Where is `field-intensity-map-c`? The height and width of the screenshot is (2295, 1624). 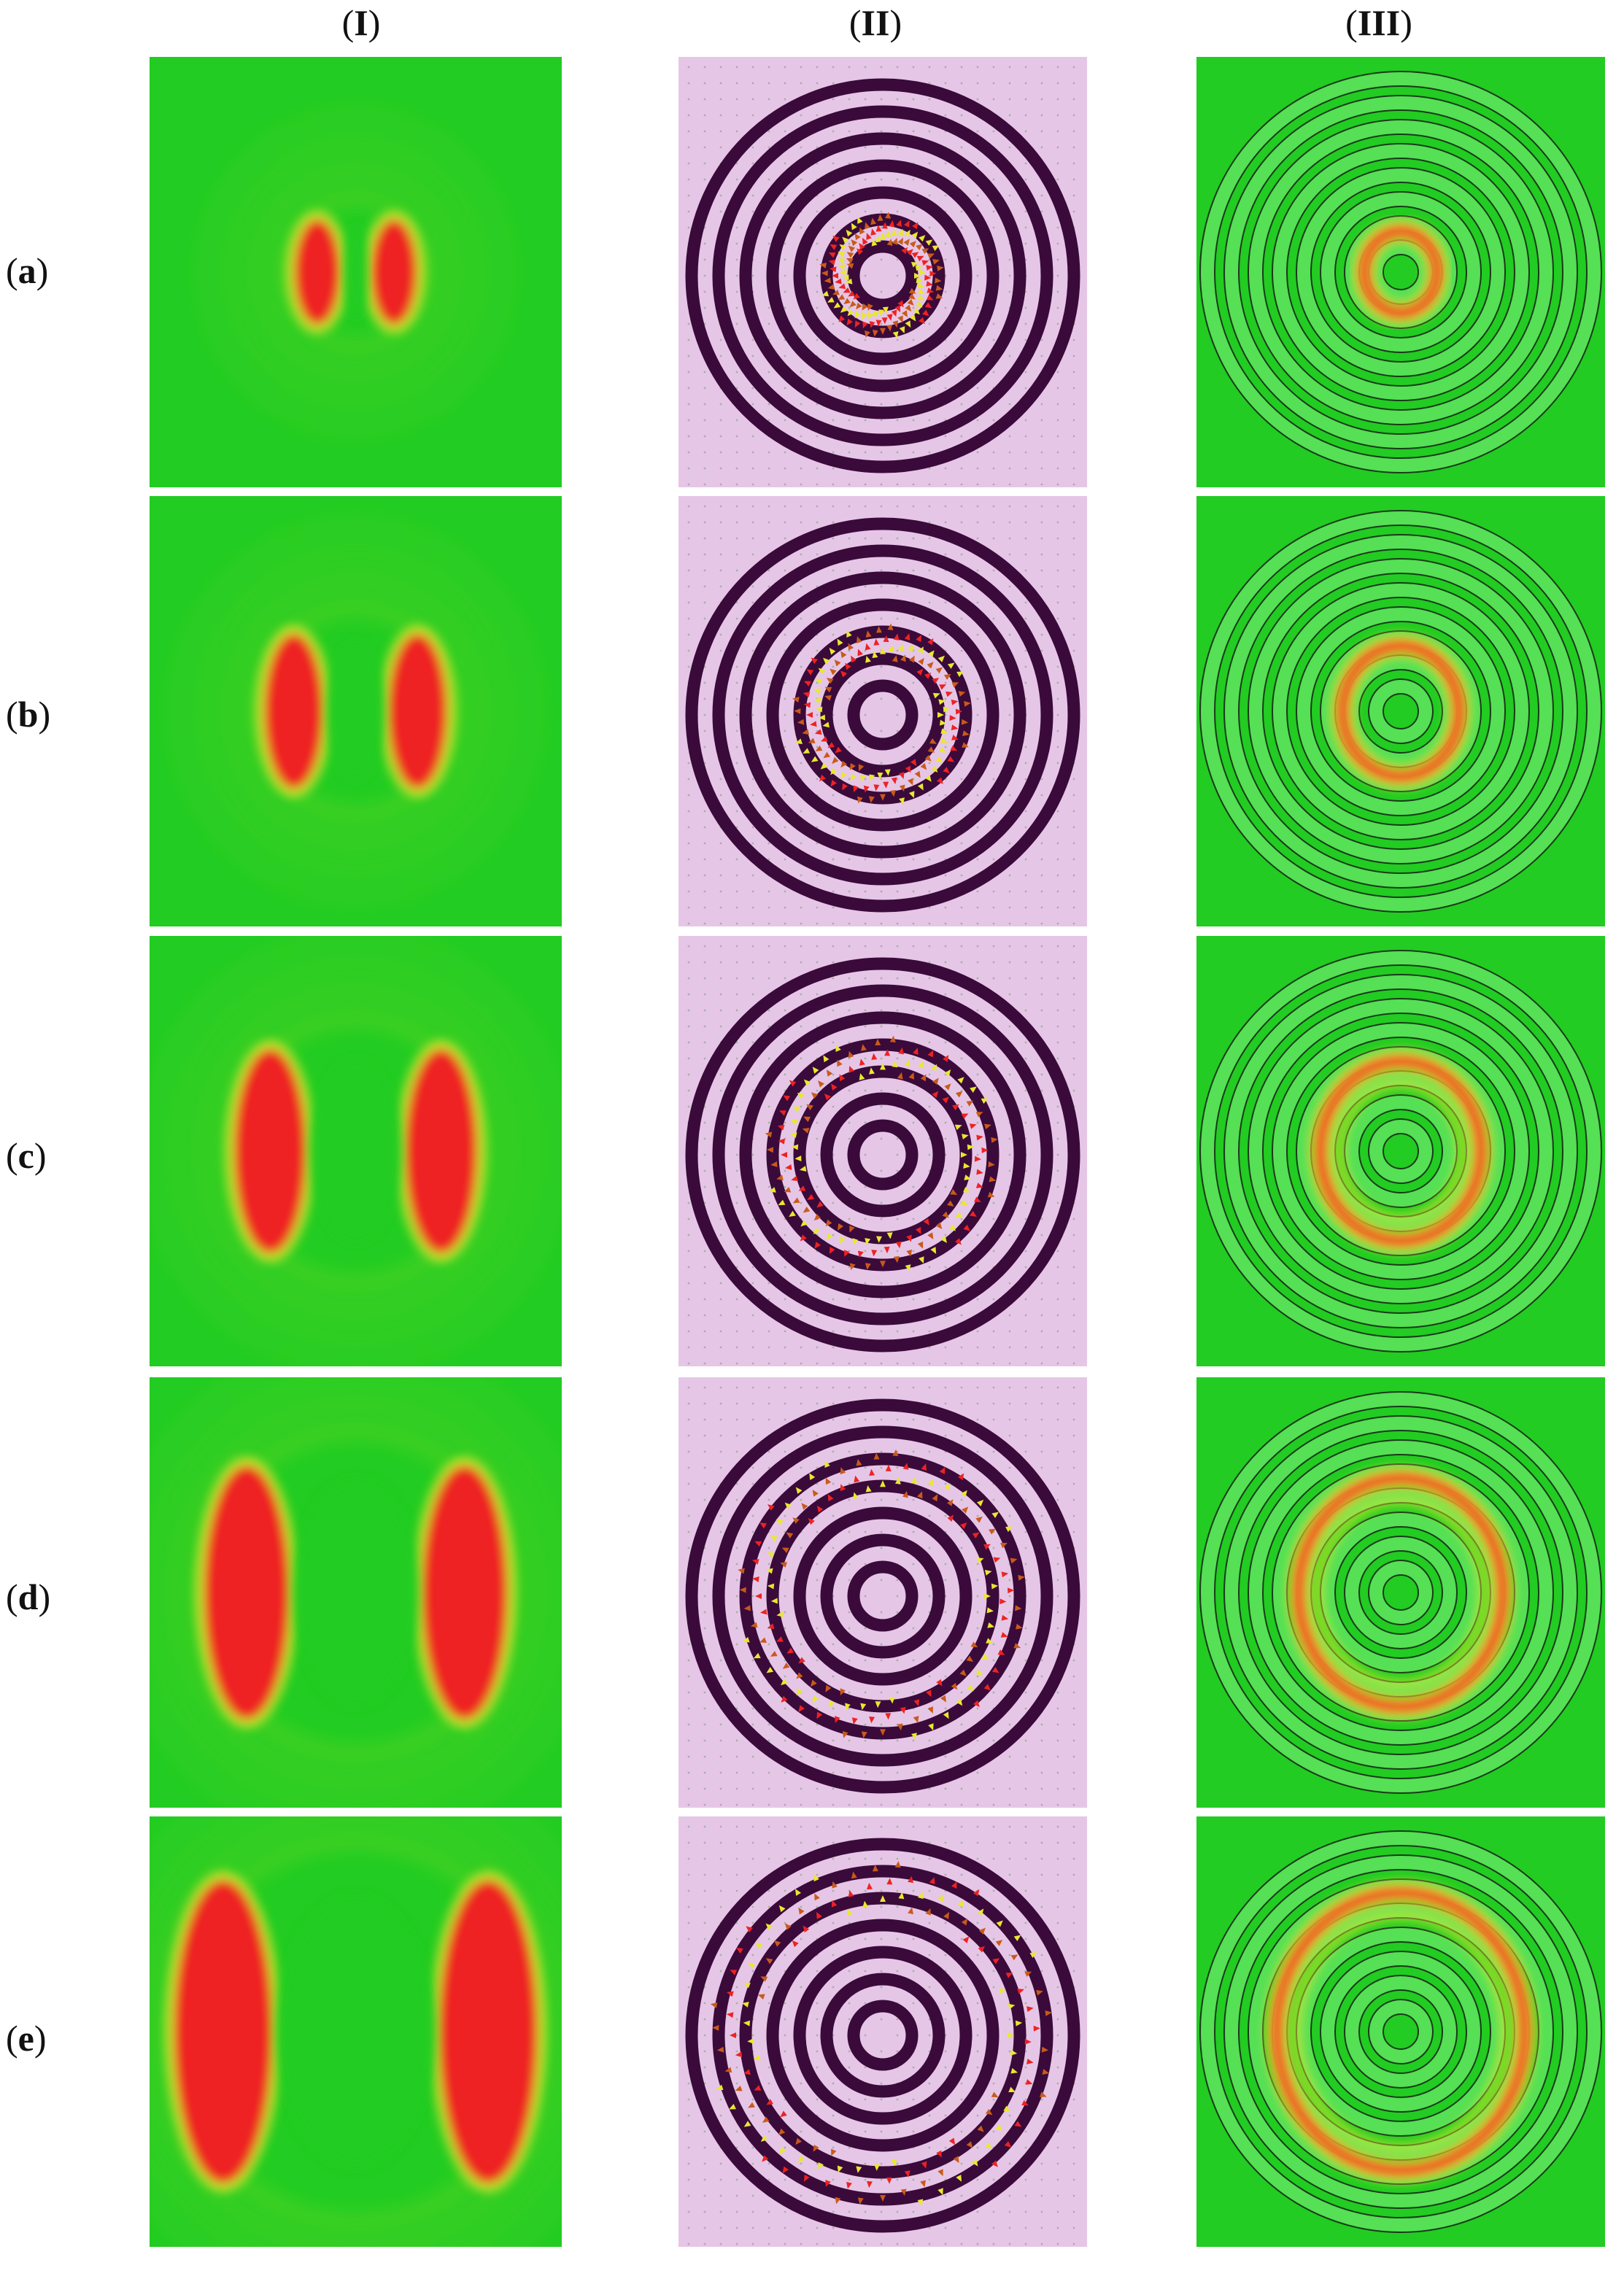
field-intensity-map-c is located at coordinates (356, 1151).